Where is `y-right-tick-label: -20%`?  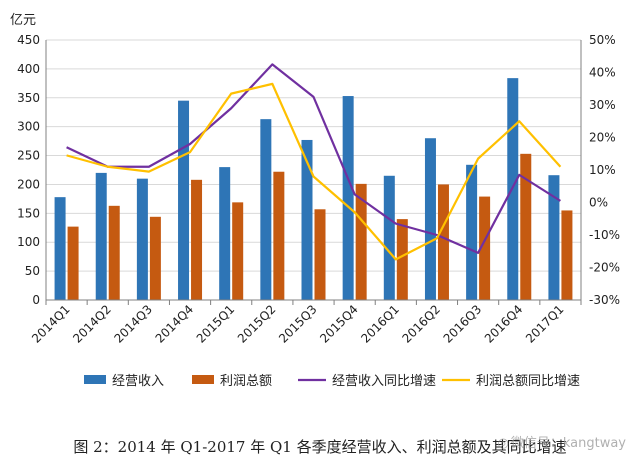 y-right-tick-label: -20% is located at coordinates (604, 268).